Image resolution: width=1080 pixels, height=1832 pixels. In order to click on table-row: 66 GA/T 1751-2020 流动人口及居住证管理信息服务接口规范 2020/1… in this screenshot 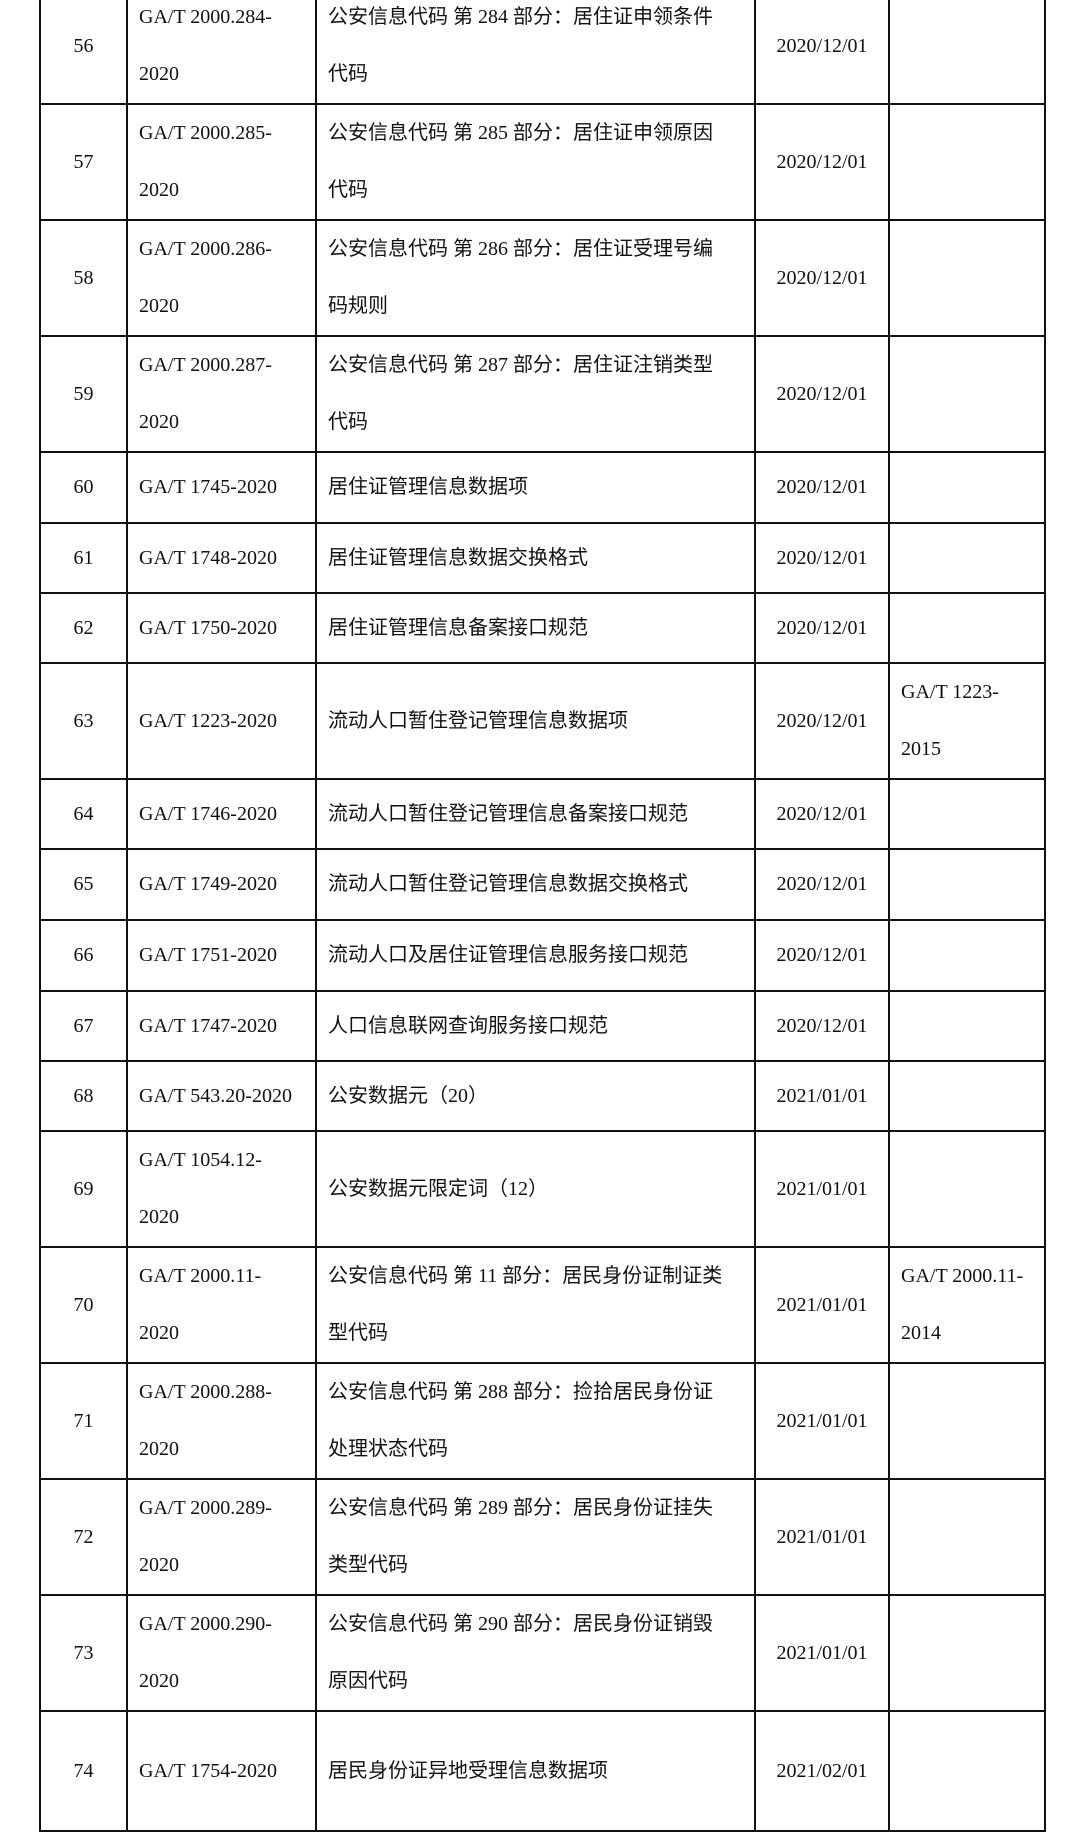, I will do `click(542, 955)`.